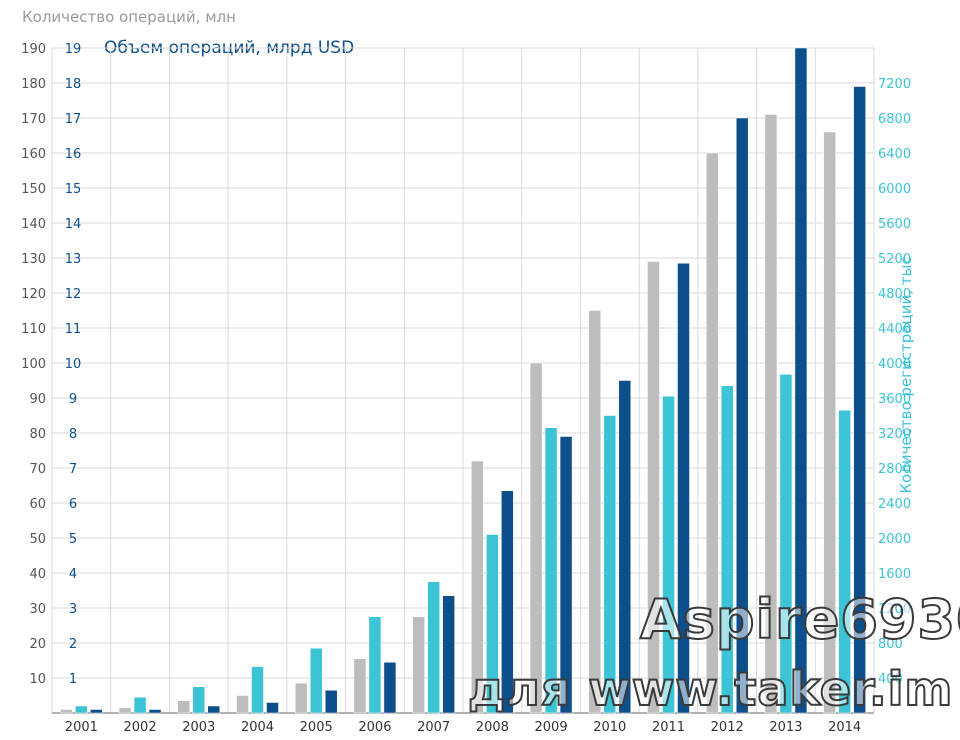 This screenshot has width=960, height=740. What do you see at coordinates (33, 49) in the screenshot?
I see `left-axis-tick-label: 190` at bounding box center [33, 49].